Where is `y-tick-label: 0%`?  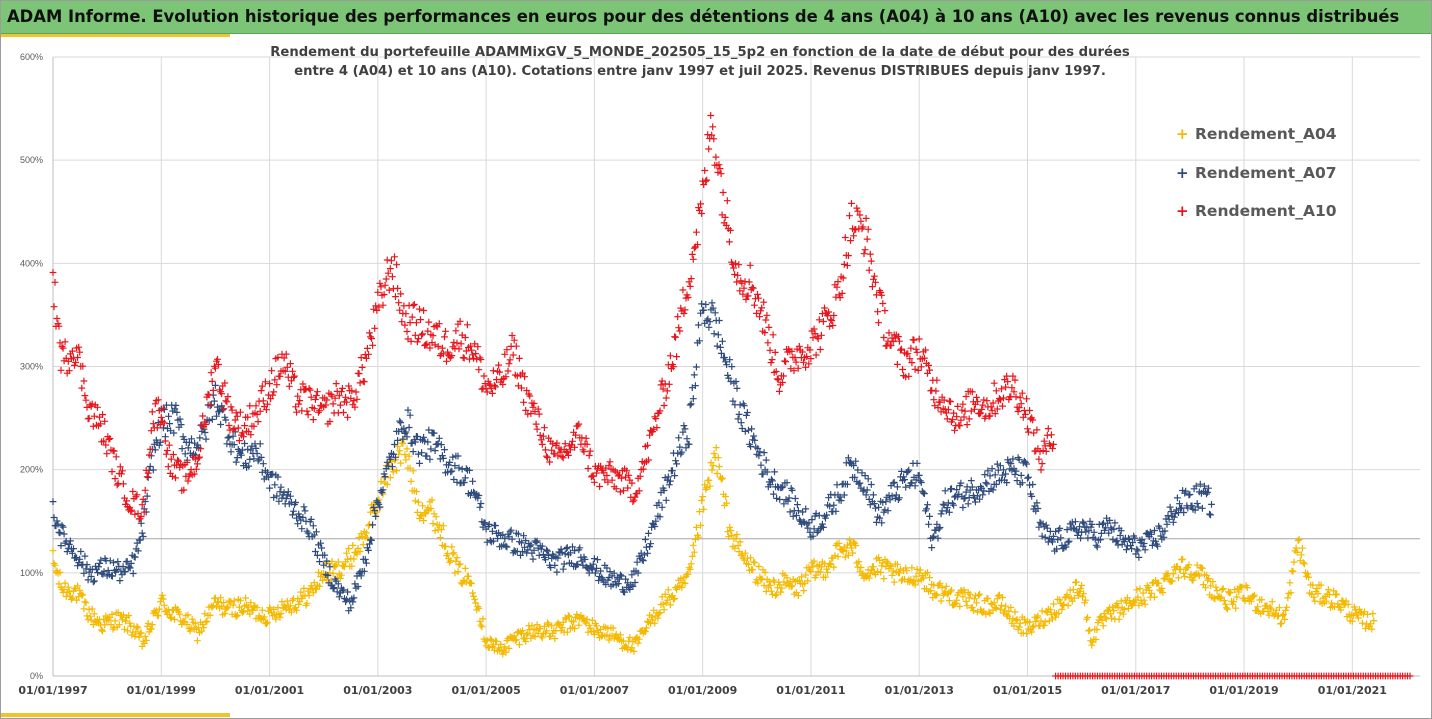
y-tick-label: 0% is located at coordinates (36, 676).